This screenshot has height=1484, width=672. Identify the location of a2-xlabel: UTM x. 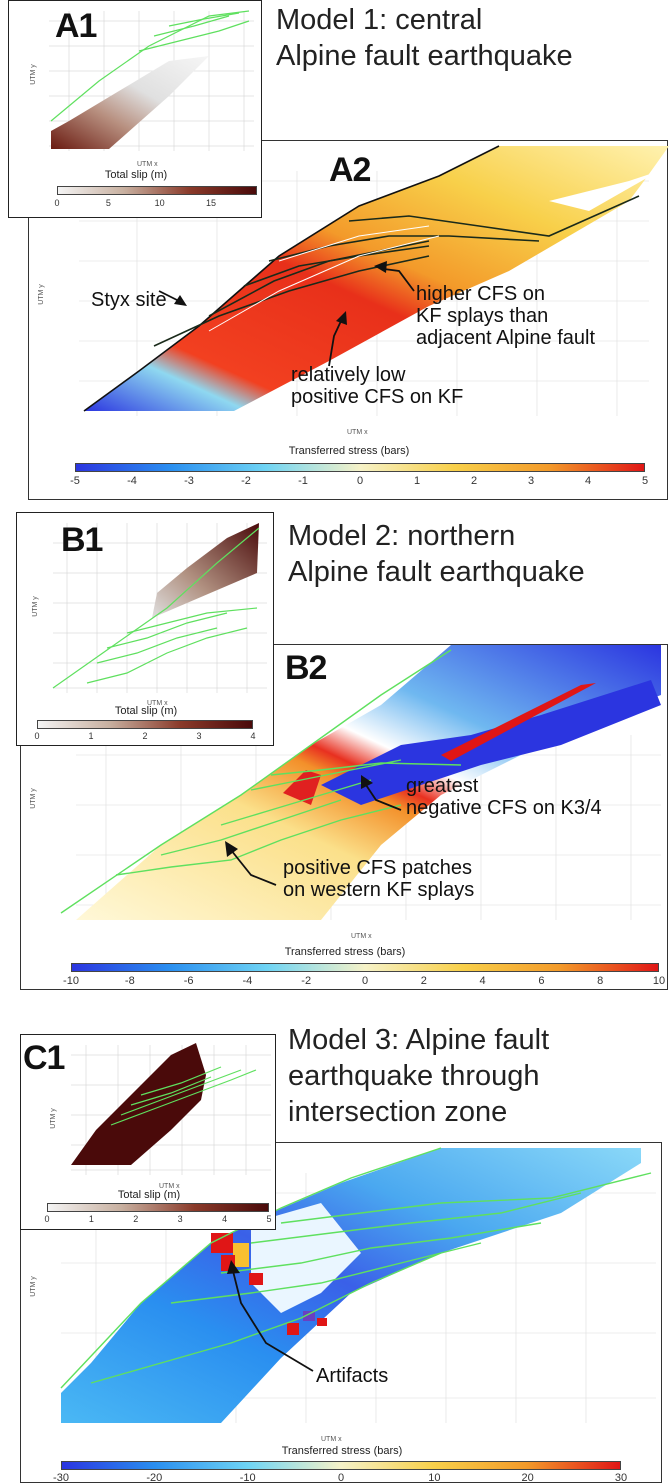
(357, 432).